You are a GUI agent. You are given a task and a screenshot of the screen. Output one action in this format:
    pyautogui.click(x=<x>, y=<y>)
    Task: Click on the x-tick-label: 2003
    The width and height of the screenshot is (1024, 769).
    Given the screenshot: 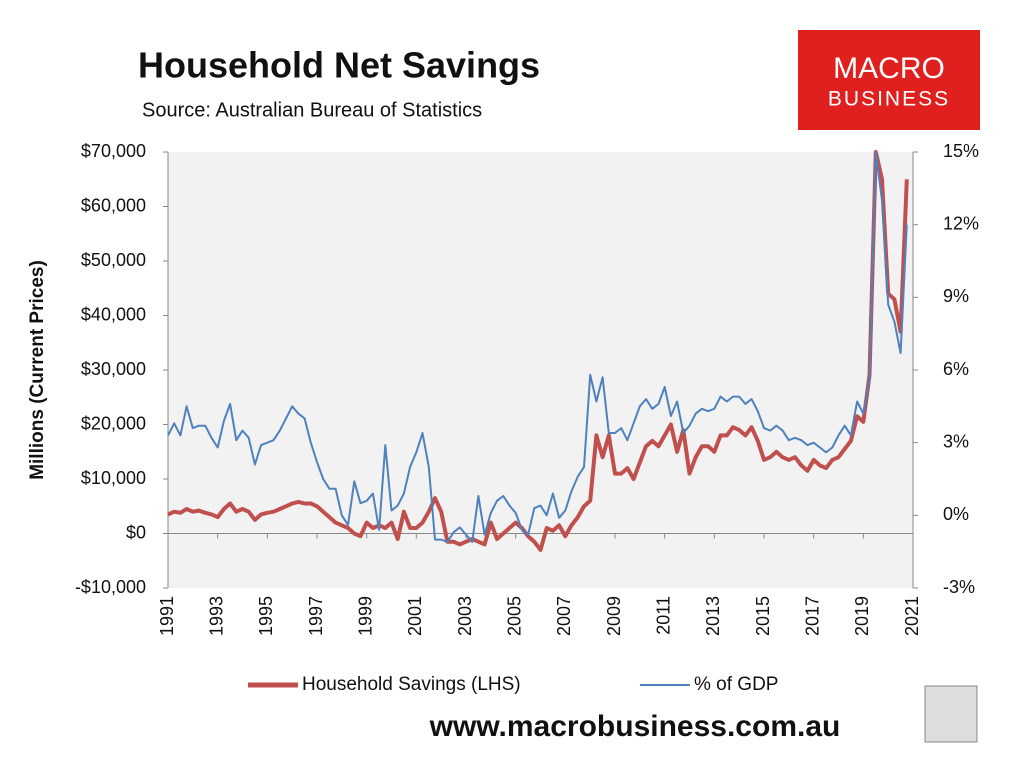 What is the action you would take?
    pyautogui.click(x=465, y=616)
    